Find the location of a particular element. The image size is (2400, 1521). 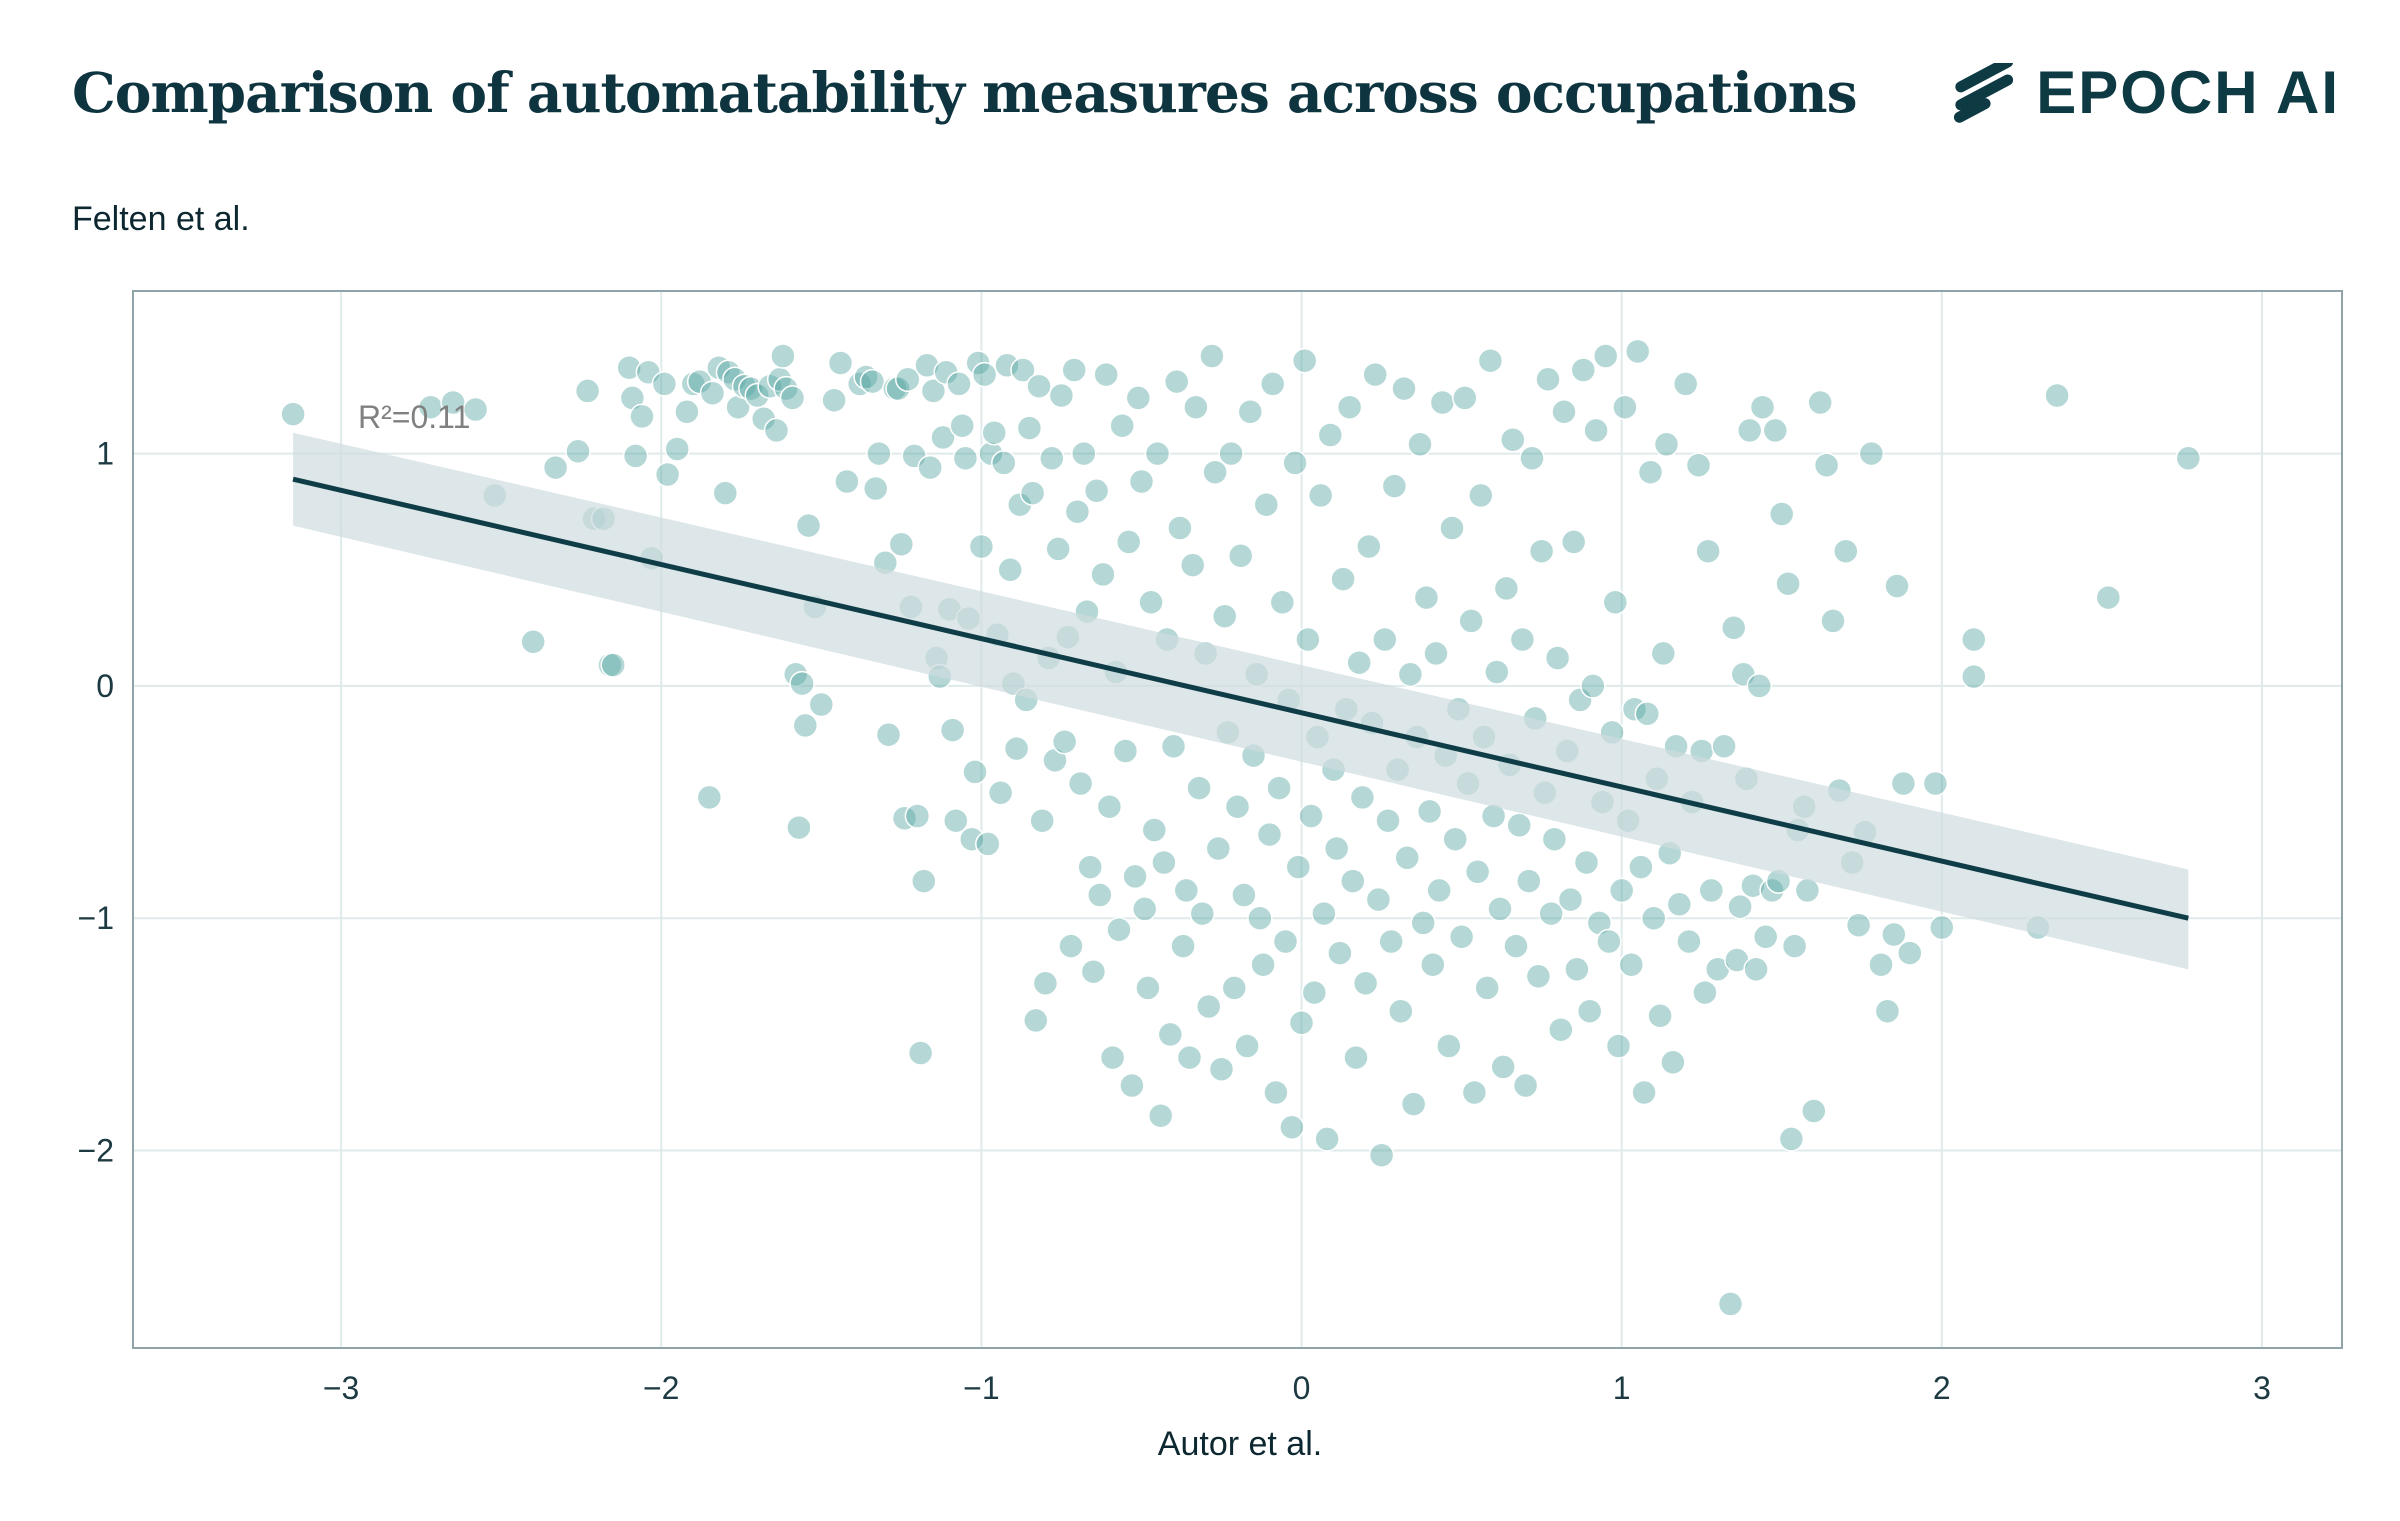

epoch-ai-logo: EPOCH AI is located at coordinates (2146, 92).